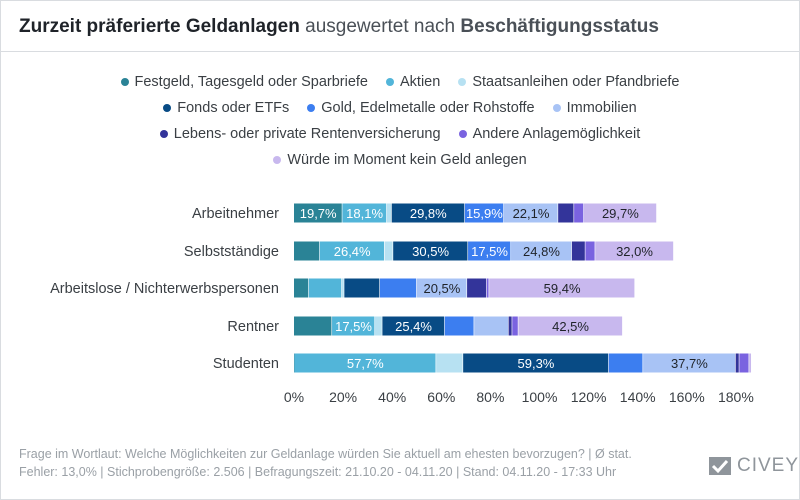 This screenshot has height=500, width=800. I want to click on category-label: Rentner, so click(253, 327).